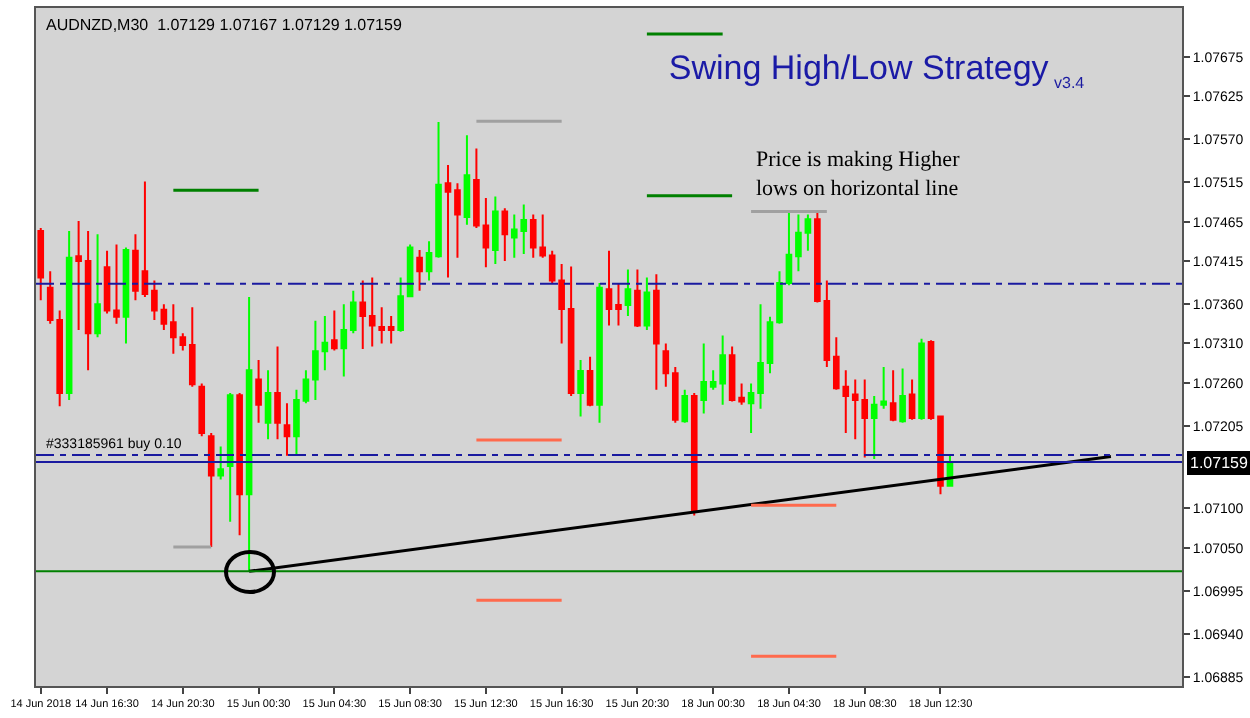 The height and width of the screenshot is (718, 1250). What do you see at coordinates (224, 25) in the screenshot?
I see `text: AUDNZD,M30 1.07129 1.07167 1.07129 1.07159` at bounding box center [224, 25].